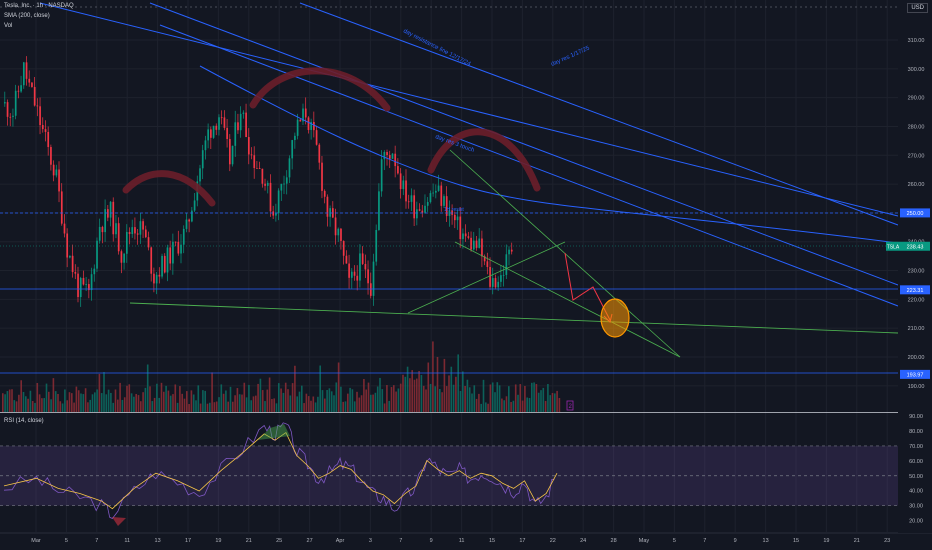  Describe the element at coordinates (8, 26) in the screenshot. I see `volume-indicator-label: Vol` at that location.